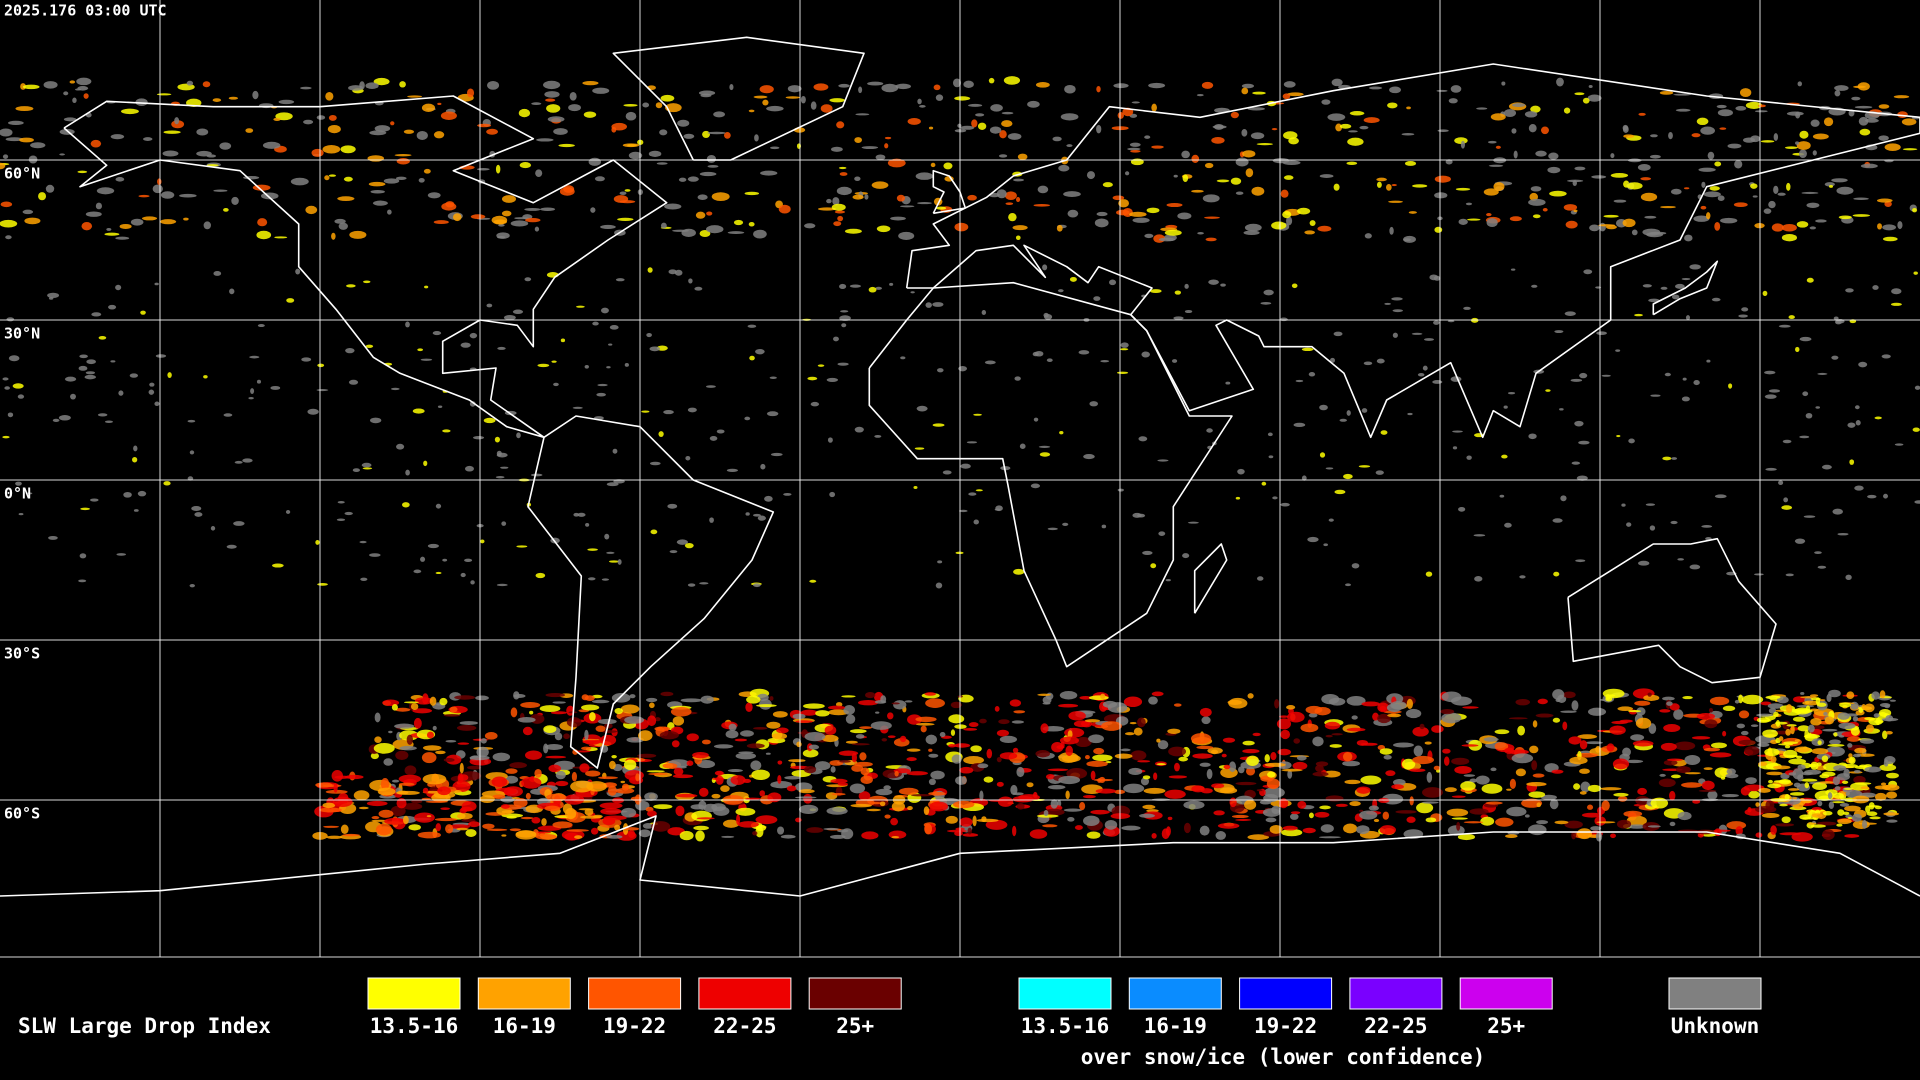  Describe the element at coordinates (85, 11) in the screenshot. I see `timestamp: 2025.176 03:00 UTC` at that location.